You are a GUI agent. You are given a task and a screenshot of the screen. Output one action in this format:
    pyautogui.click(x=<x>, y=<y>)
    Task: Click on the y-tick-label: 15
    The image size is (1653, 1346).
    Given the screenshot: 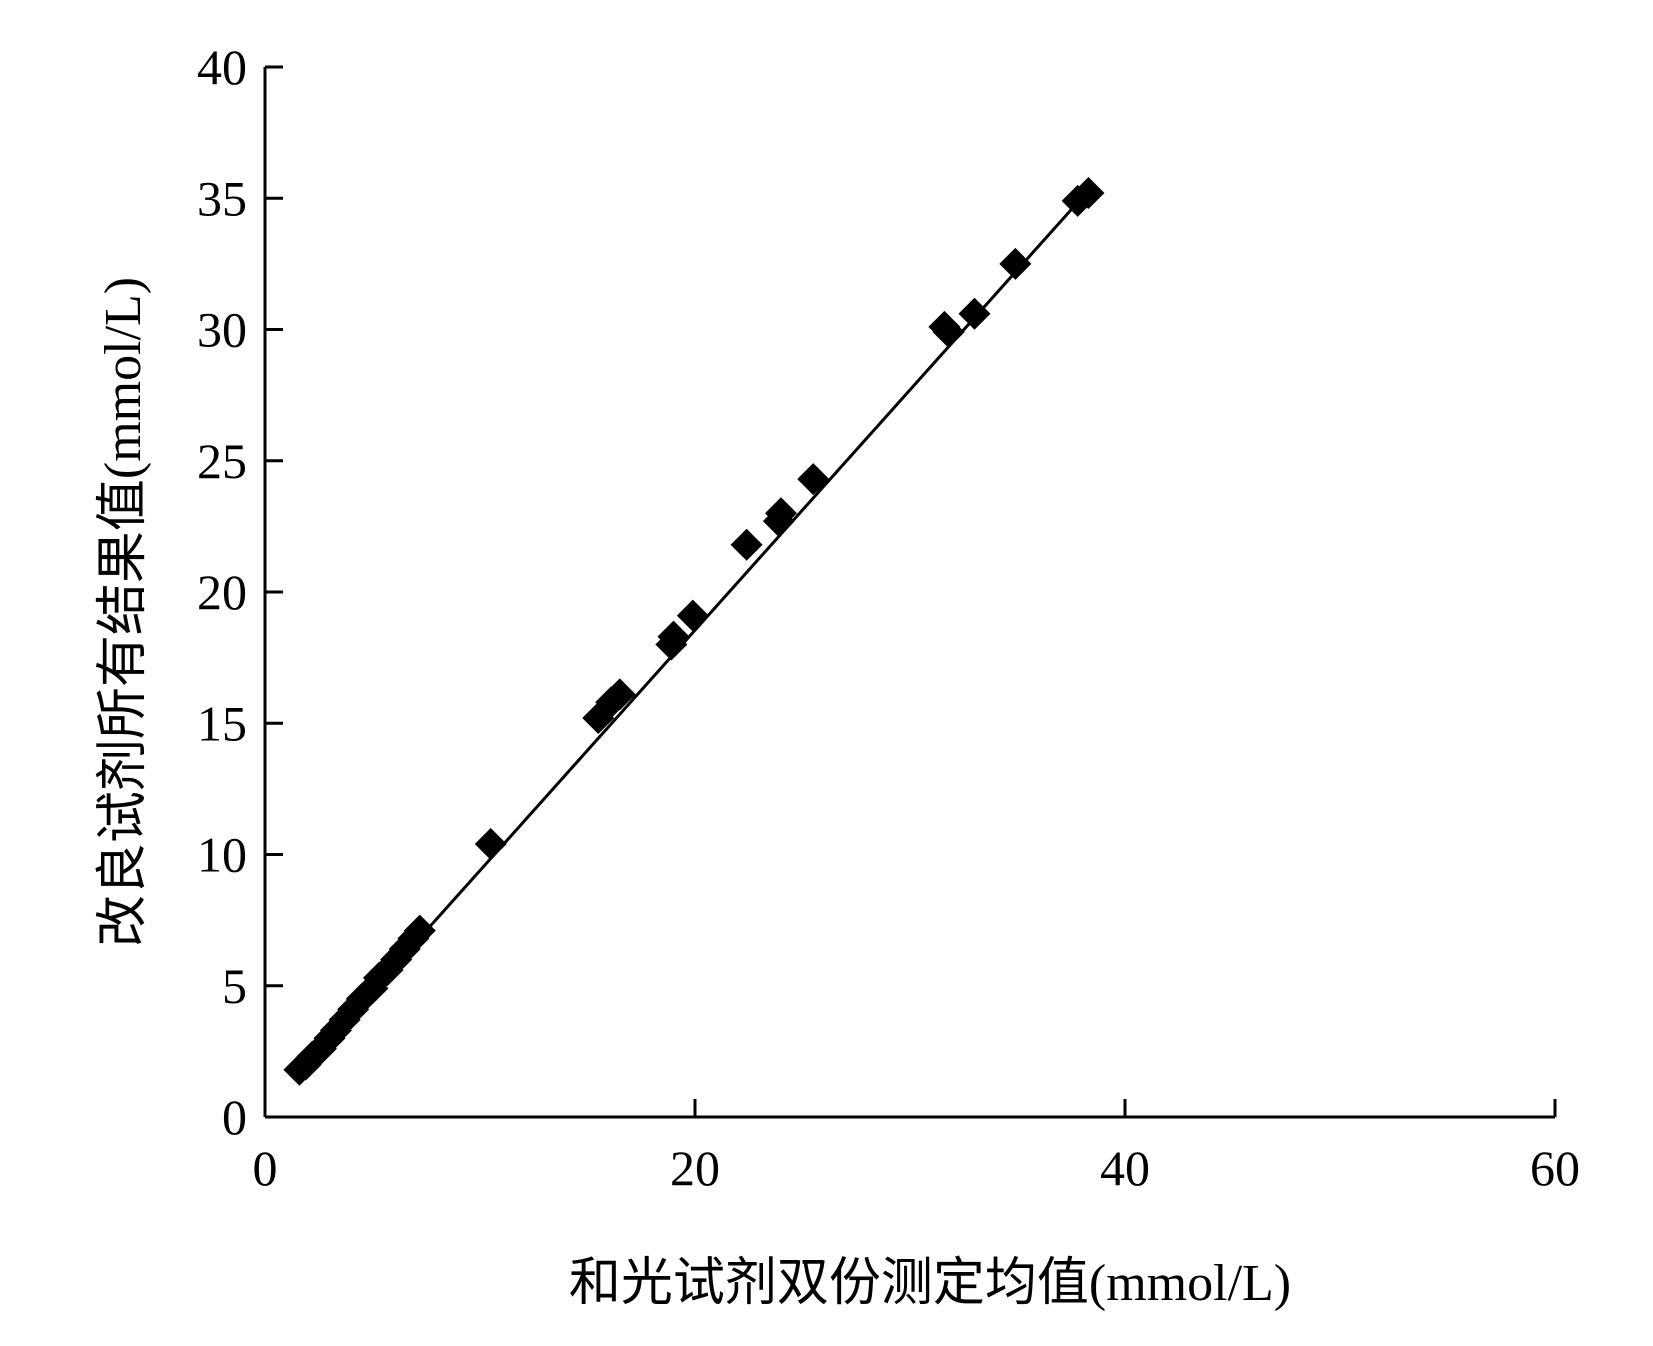 What is the action you would take?
    pyautogui.click(x=222, y=723)
    